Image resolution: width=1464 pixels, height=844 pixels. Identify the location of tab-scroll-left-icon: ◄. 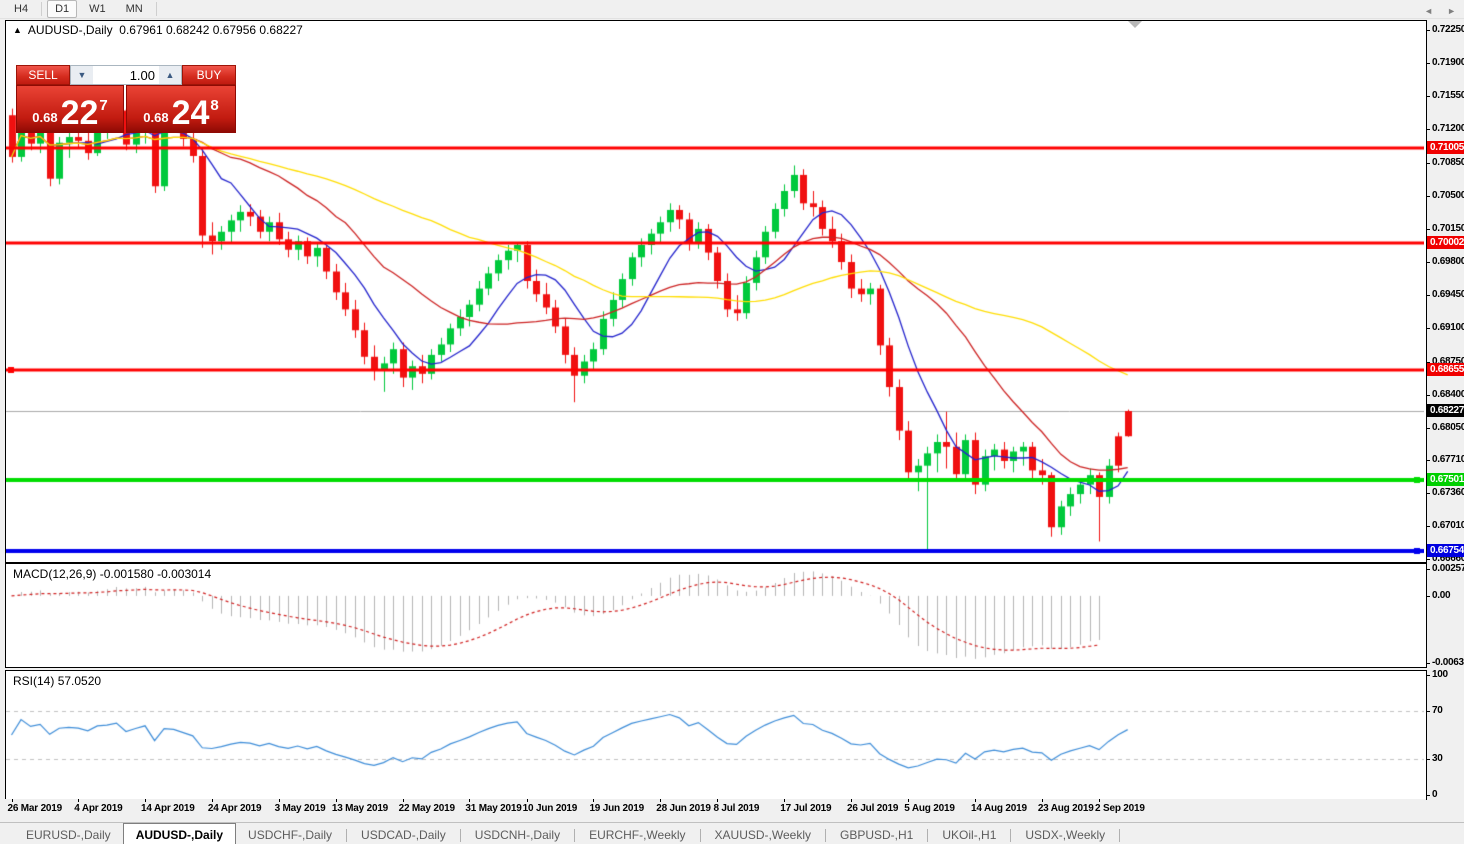
(1429, 11).